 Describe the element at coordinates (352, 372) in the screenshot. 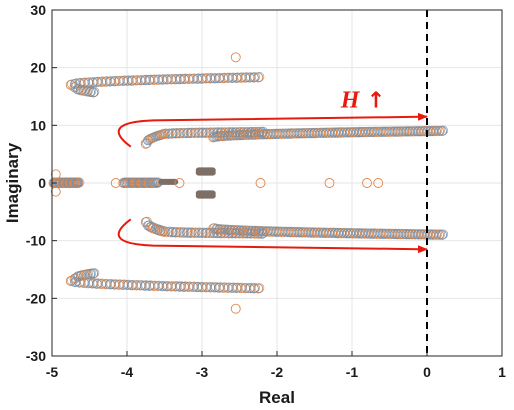

I see `x-tick-label: -1` at that location.